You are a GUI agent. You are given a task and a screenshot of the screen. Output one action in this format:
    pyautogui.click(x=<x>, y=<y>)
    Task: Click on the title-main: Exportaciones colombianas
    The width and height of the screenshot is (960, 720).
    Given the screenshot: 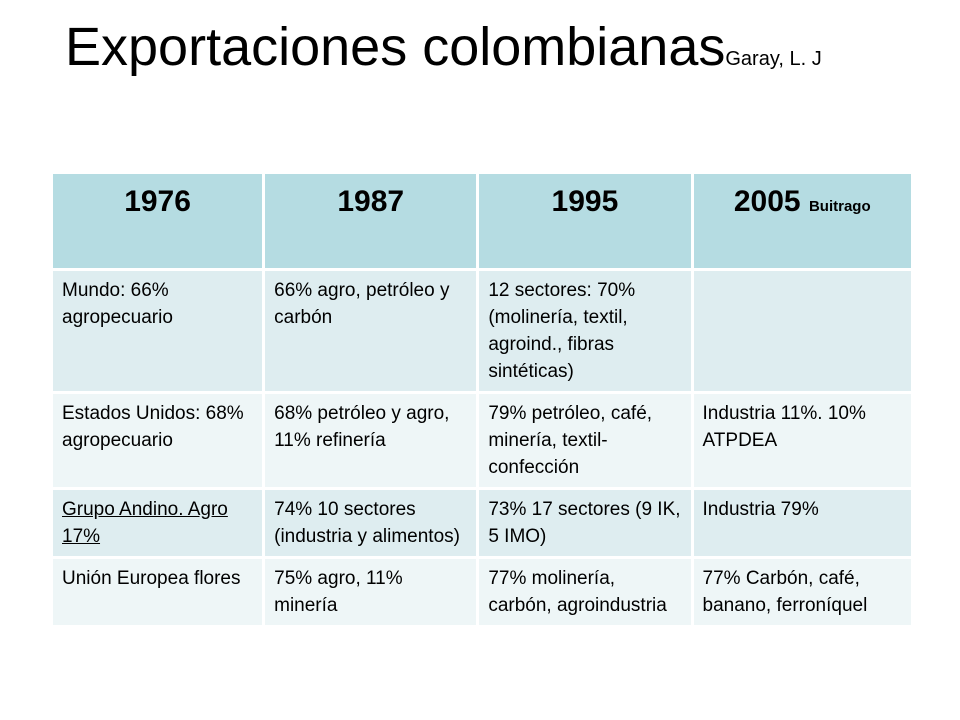 What is the action you would take?
    pyautogui.click(x=395, y=47)
    